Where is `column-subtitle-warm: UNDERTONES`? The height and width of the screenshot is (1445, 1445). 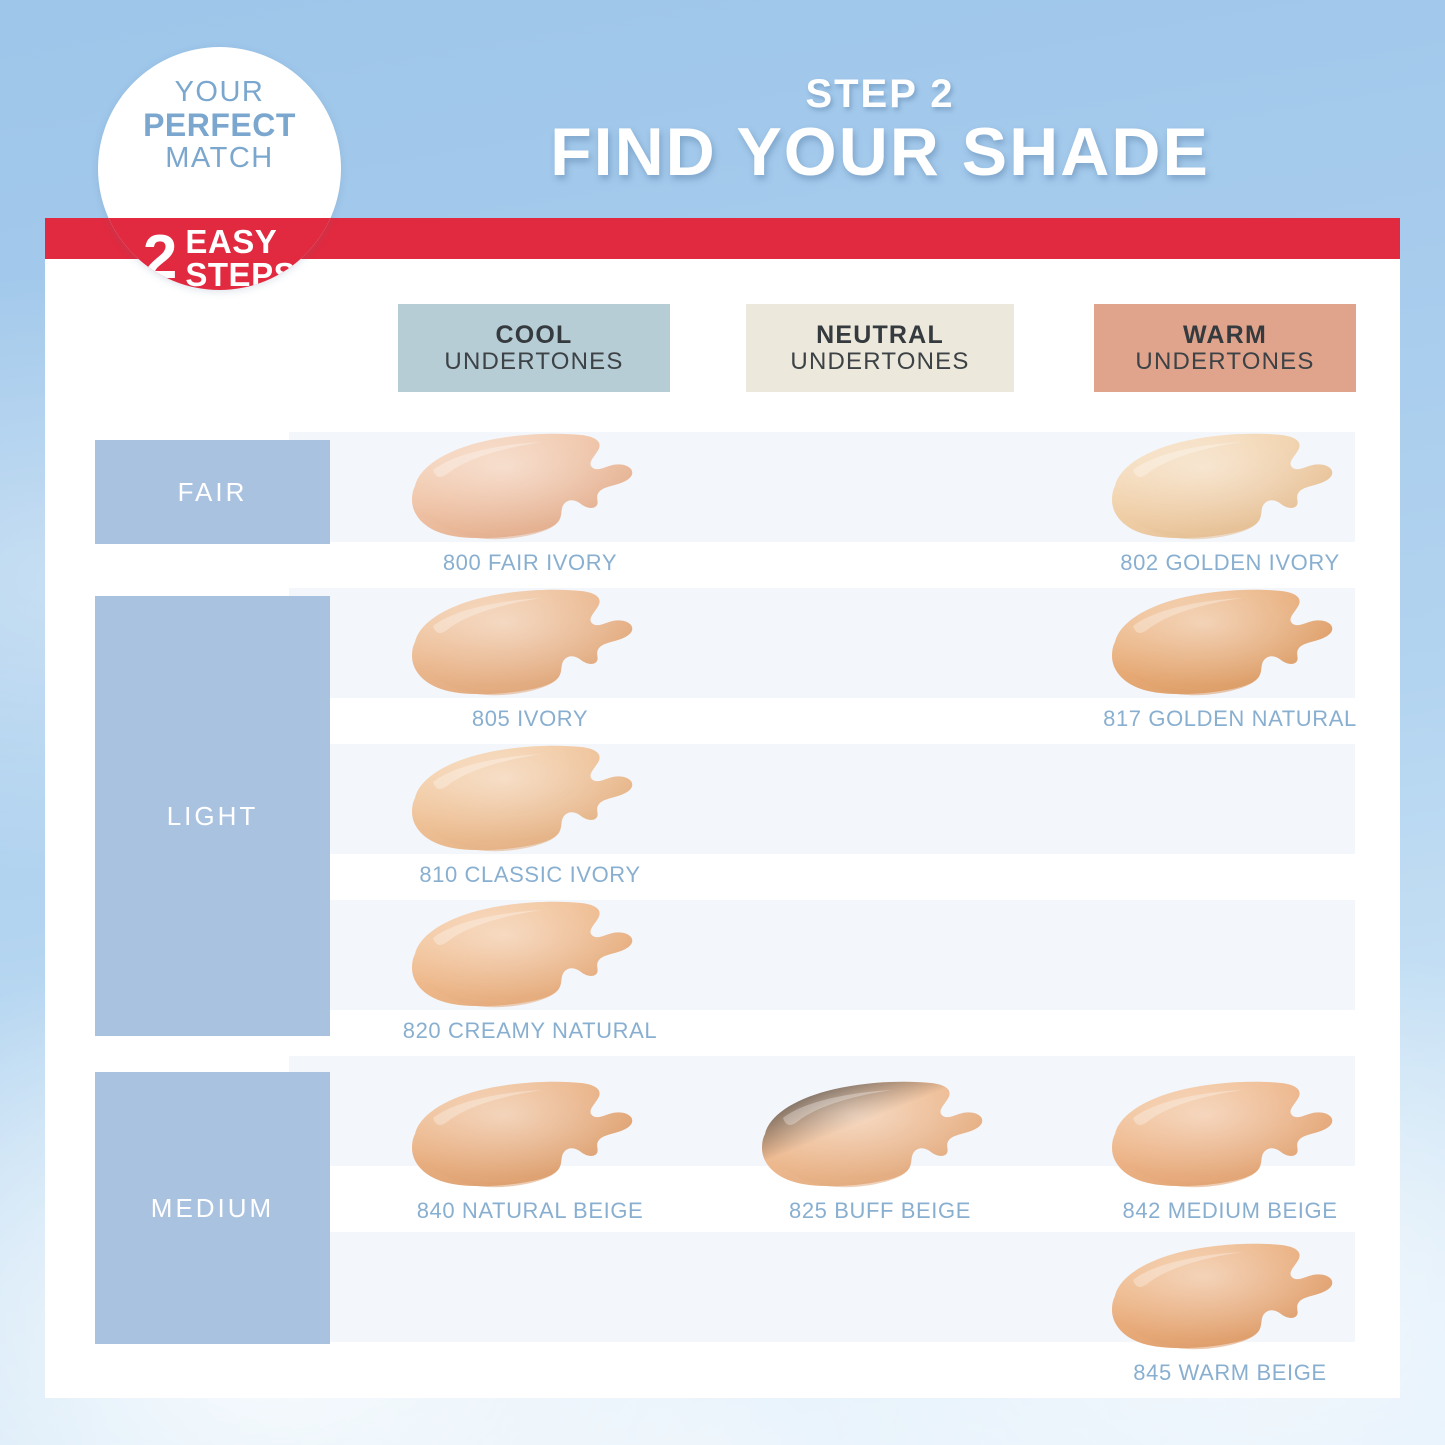
column-subtitle-warm: UNDERTONES is located at coordinates (1225, 361).